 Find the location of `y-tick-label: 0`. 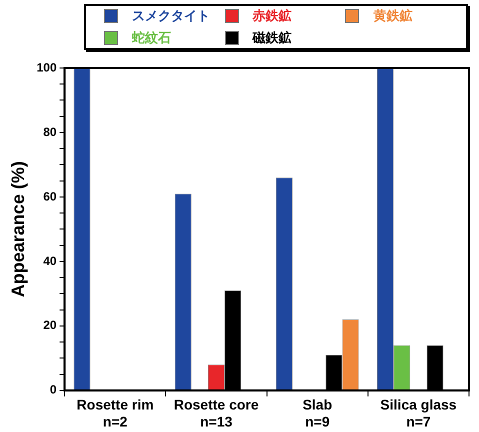

y-tick-label: 0 is located at coordinates (53, 389).